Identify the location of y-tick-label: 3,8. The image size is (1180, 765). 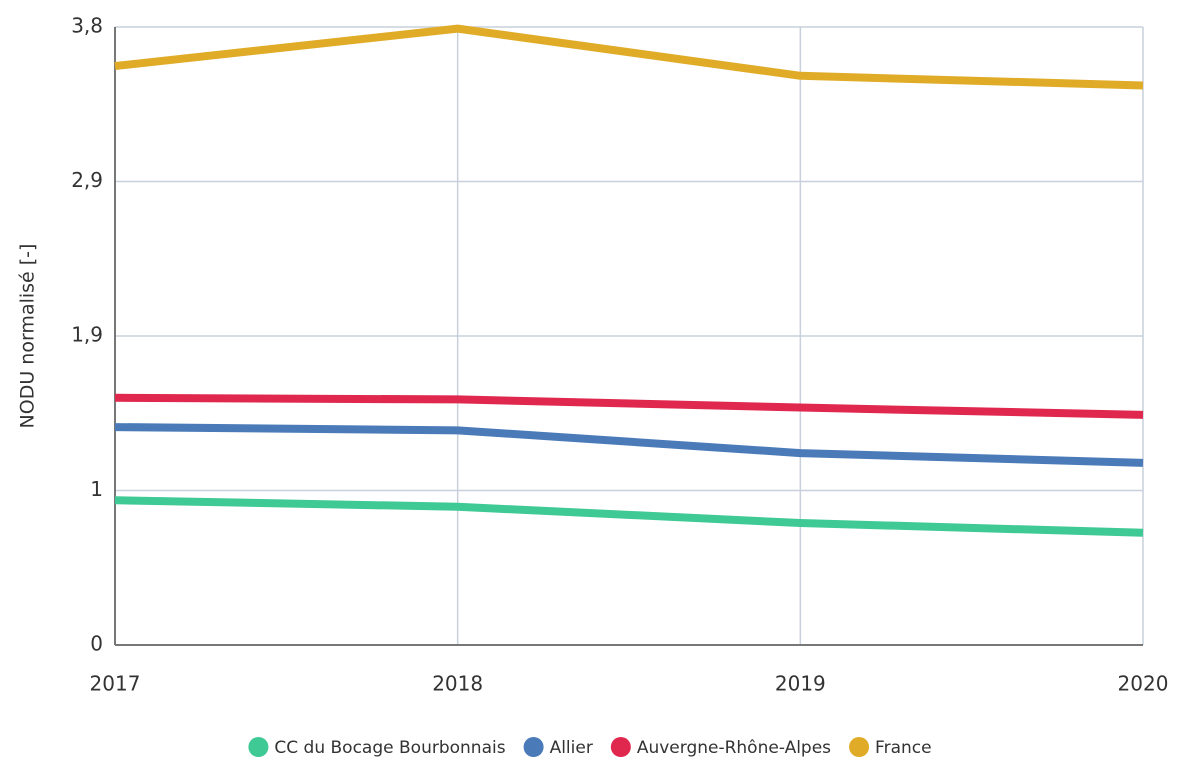
(87, 26).